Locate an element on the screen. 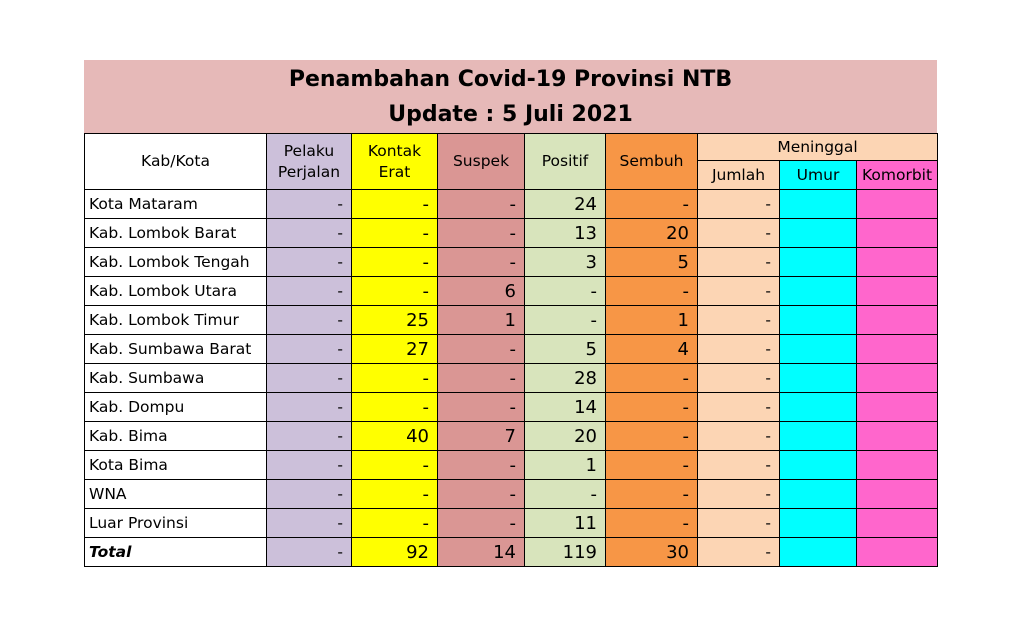 The width and height of the screenshot is (1024, 641). cell-kab-kota: Kab. Sumbawa is located at coordinates (175, 378).